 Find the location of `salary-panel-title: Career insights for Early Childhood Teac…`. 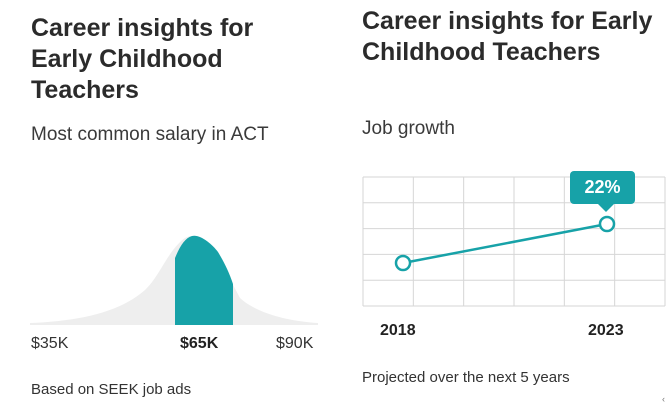

salary-panel-title: Career insights for Early Childhood Teac… is located at coordinates (142, 59).